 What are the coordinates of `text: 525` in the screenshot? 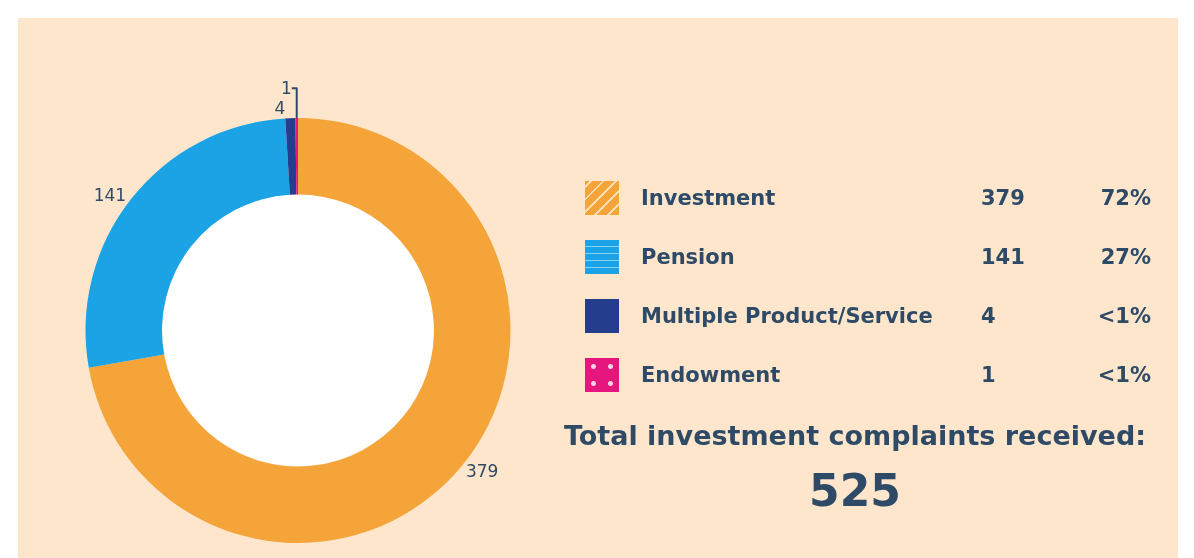 It's located at (855, 490).